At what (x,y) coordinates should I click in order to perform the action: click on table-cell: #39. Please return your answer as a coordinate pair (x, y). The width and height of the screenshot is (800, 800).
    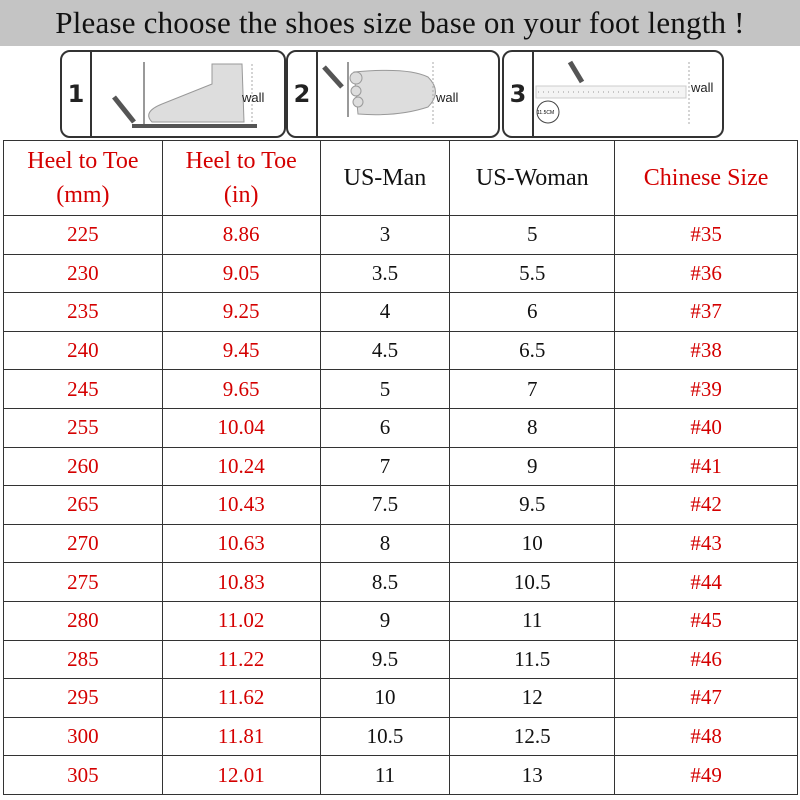
    Looking at the image, I should click on (706, 389).